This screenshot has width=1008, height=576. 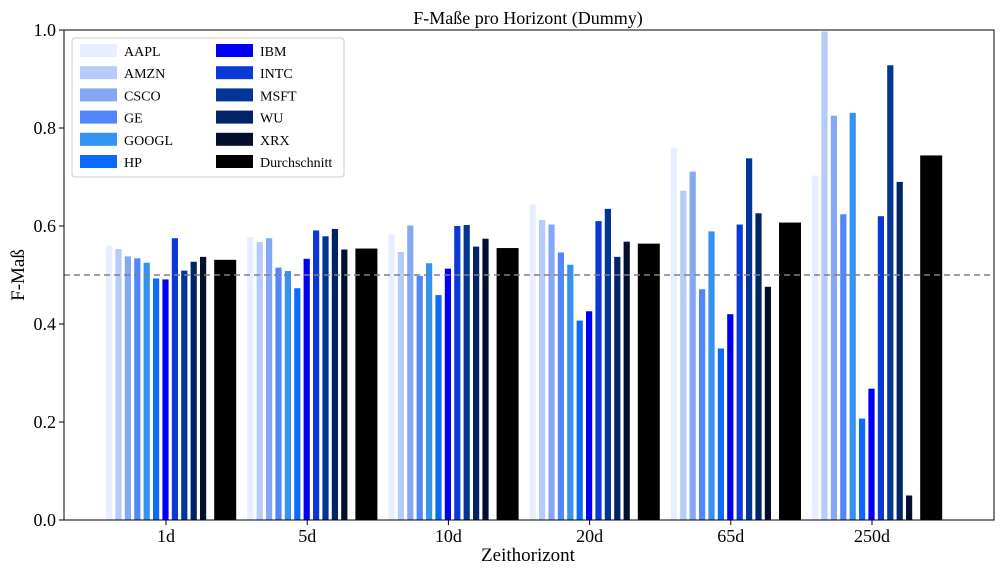 I want to click on bar-wu-10d, so click(x=476, y=383).